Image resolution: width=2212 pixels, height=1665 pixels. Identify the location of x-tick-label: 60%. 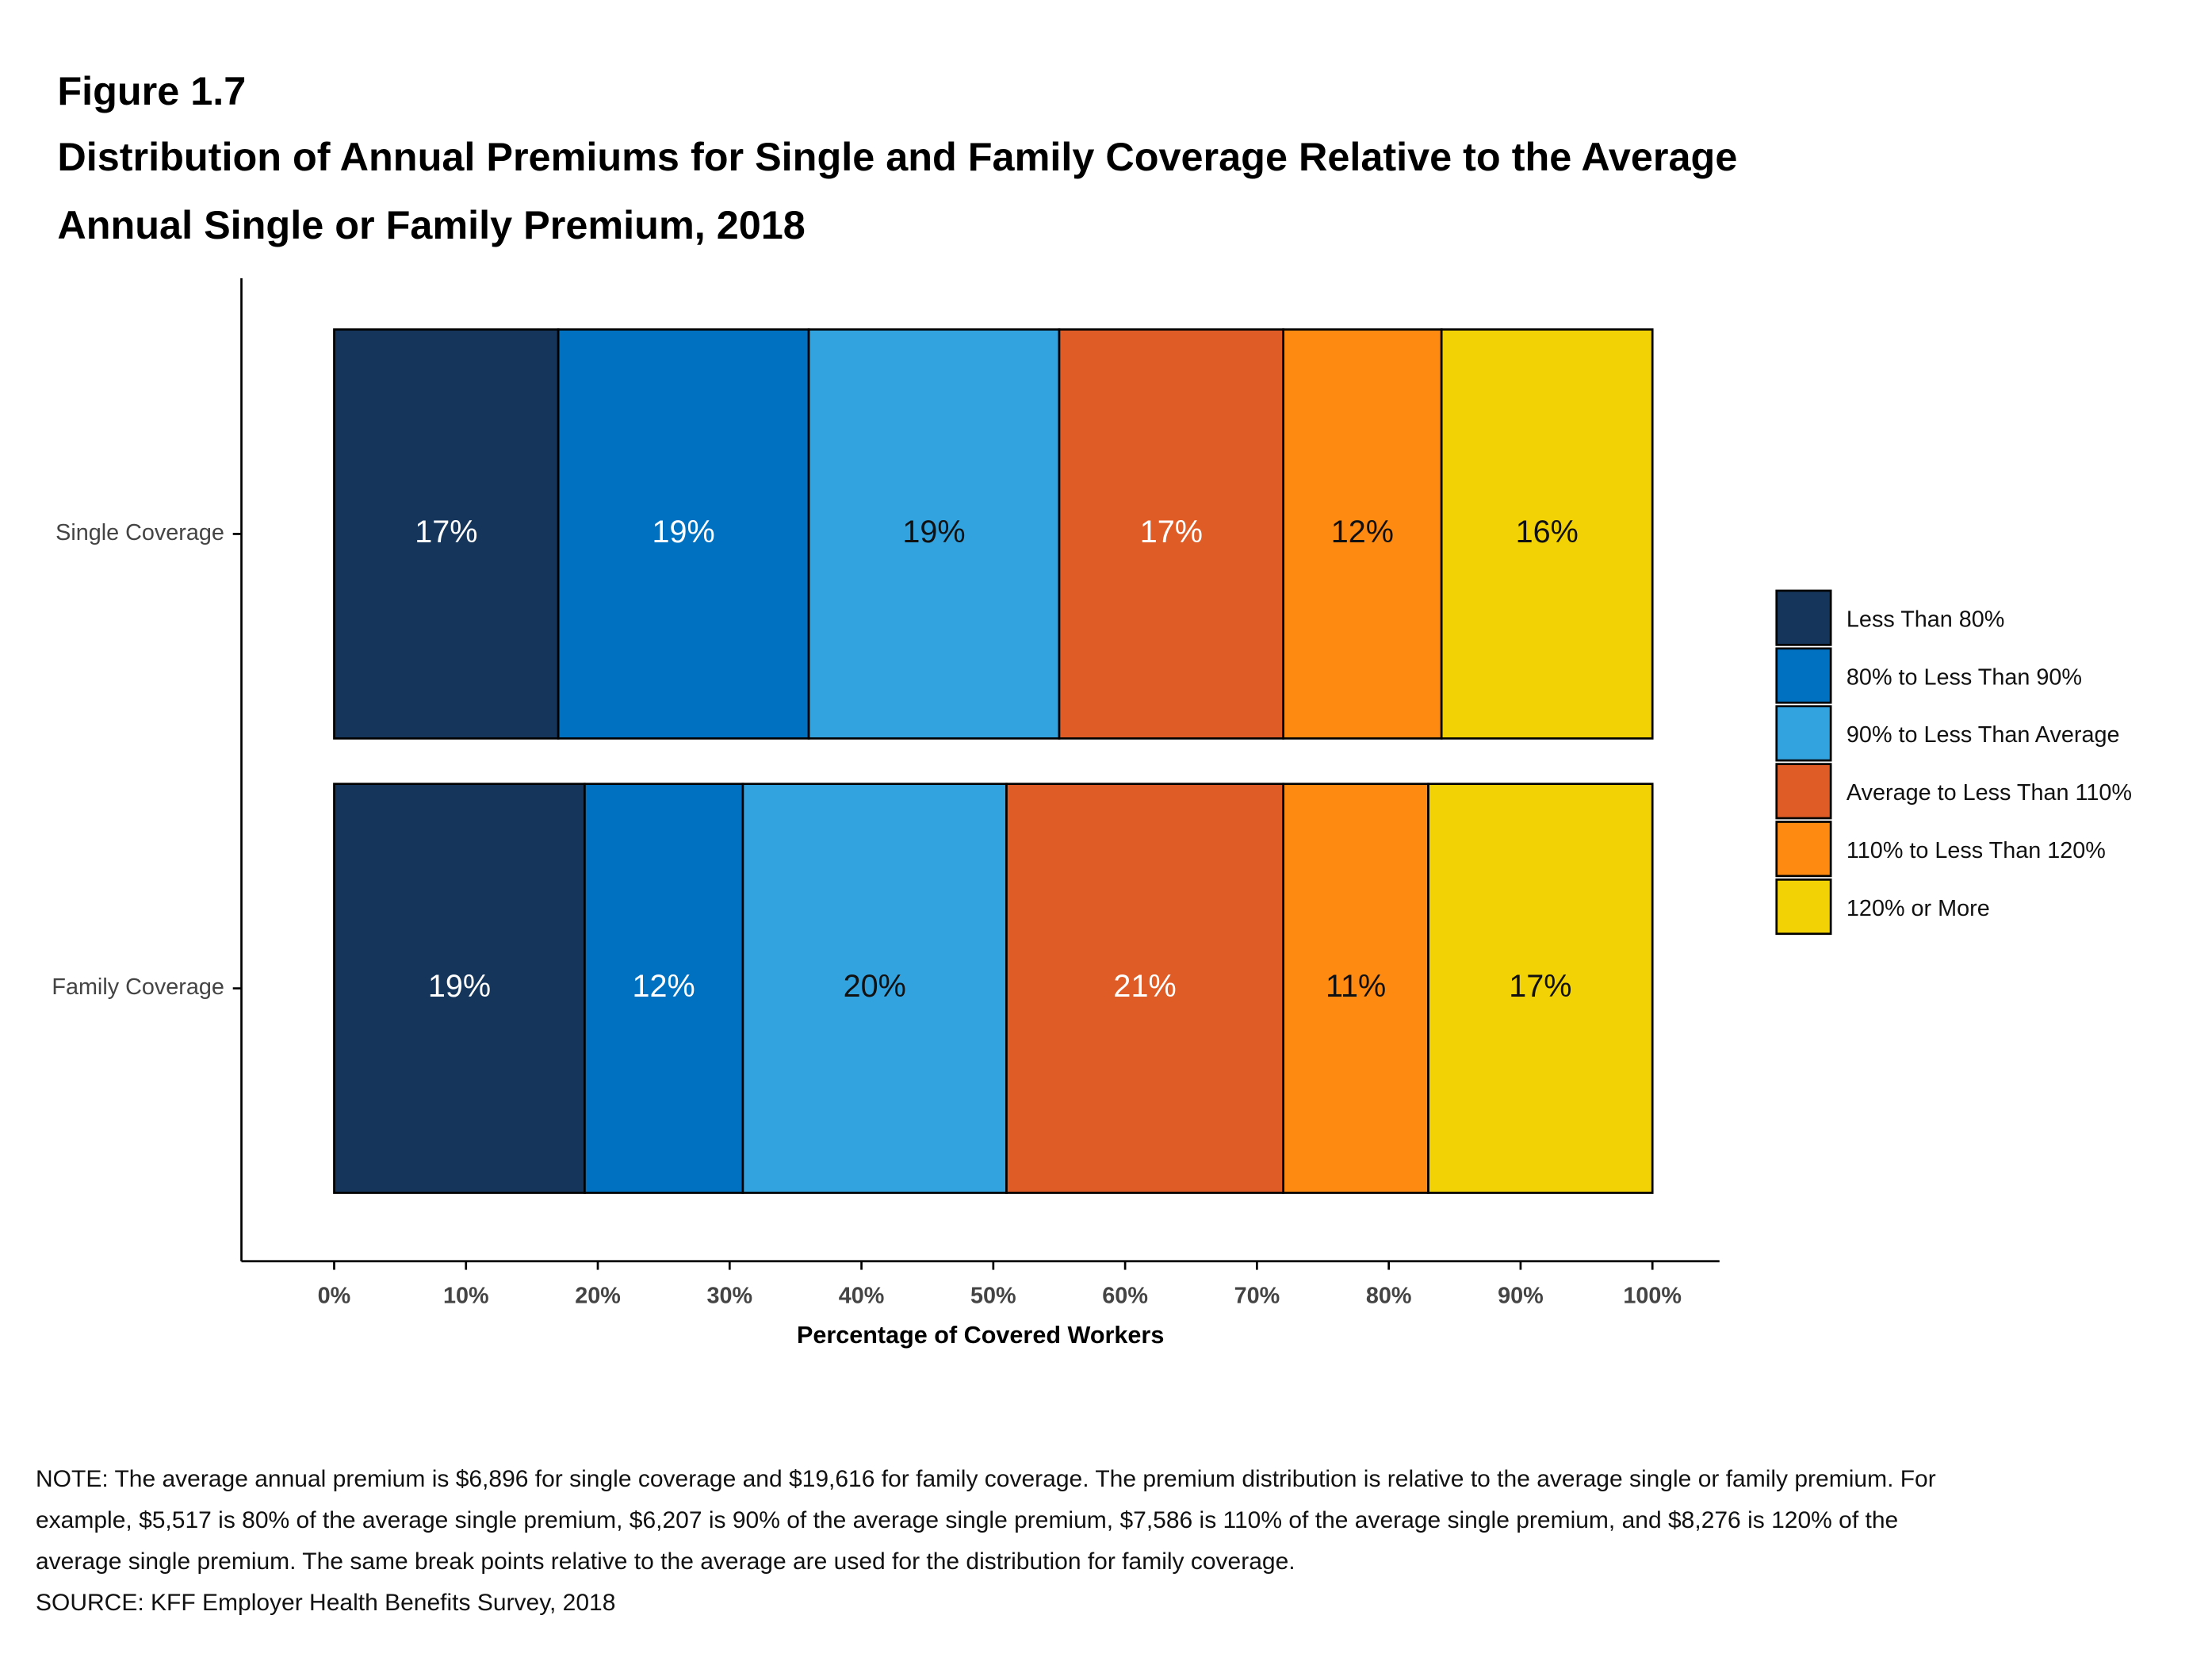
(1125, 1295).